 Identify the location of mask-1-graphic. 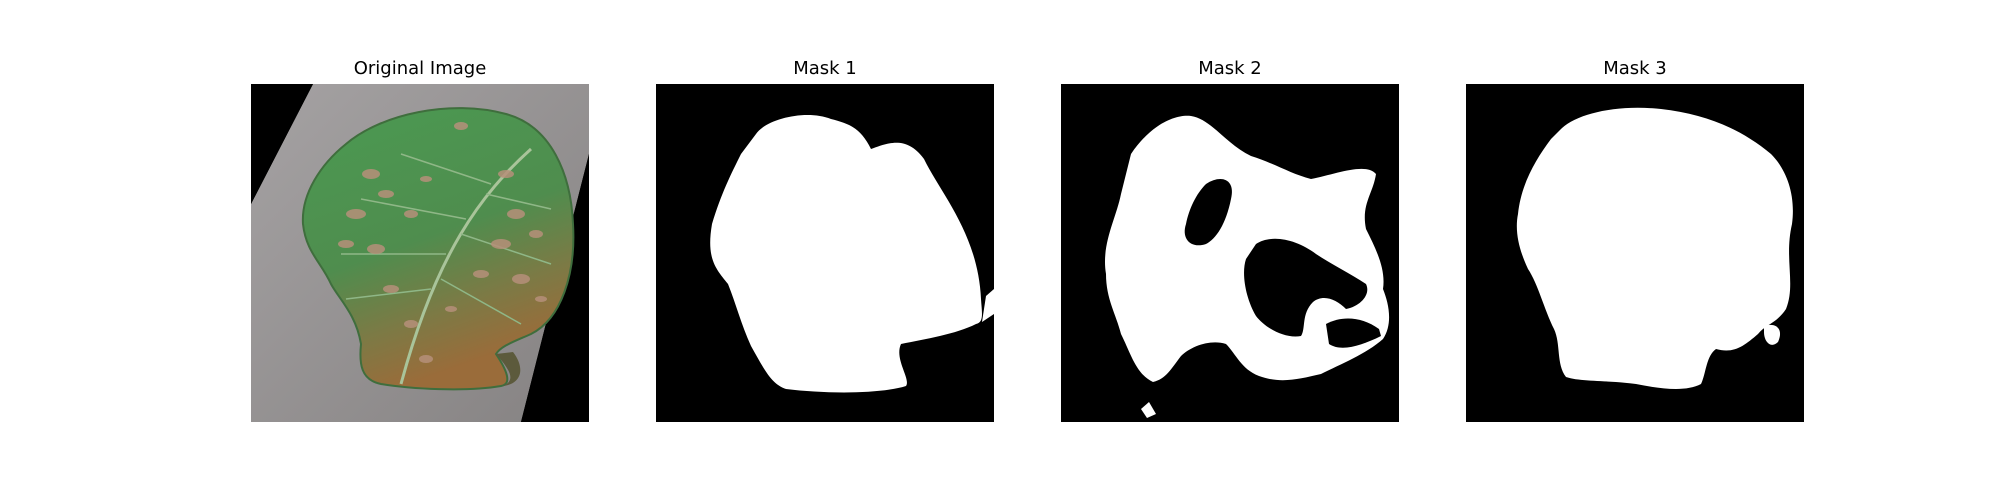
(825, 253).